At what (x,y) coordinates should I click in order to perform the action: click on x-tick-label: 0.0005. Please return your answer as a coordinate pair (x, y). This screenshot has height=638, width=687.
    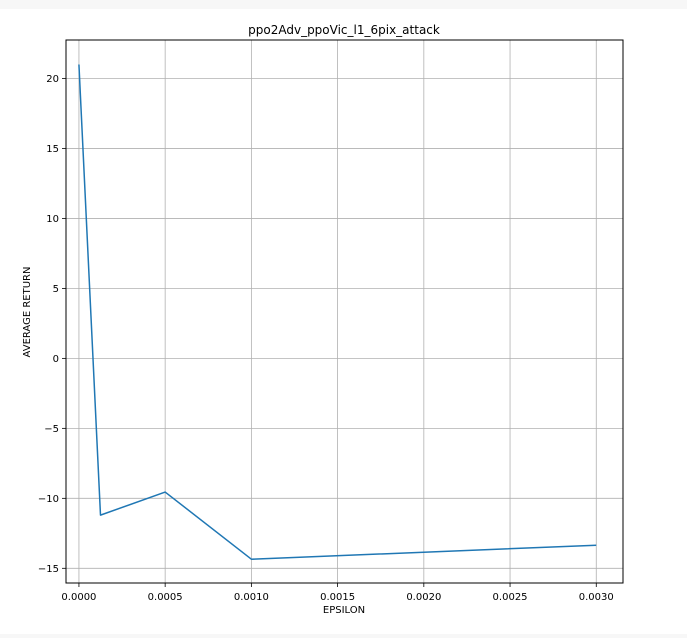
    Looking at the image, I should click on (165, 597).